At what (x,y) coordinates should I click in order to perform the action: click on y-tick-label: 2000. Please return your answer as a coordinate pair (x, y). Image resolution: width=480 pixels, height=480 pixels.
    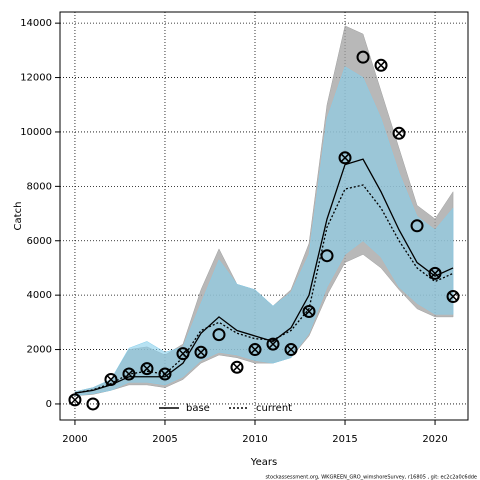
    Looking at the image, I should click on (39, 350).